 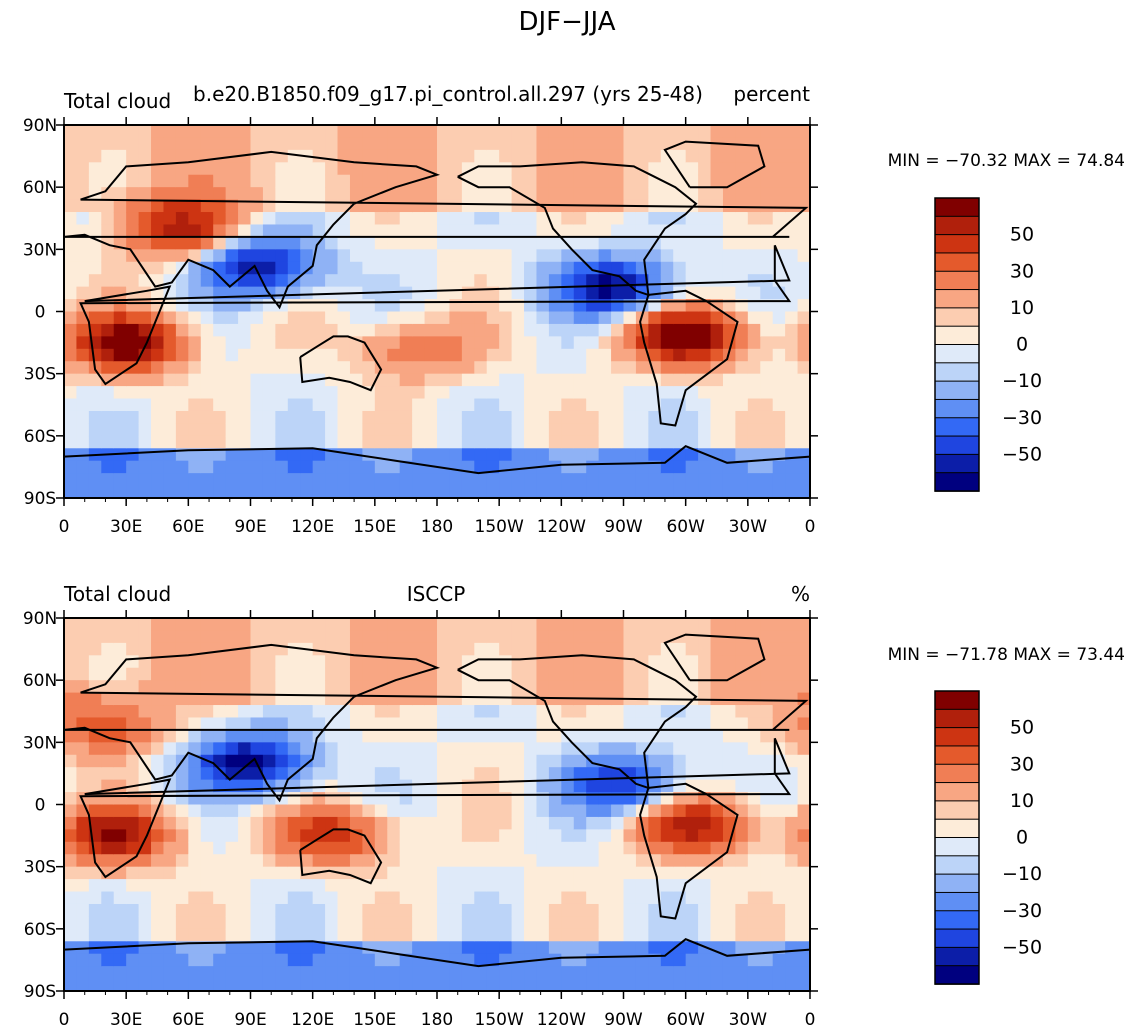 What do you see at coordinates (561, 1020) in the screenshot?
I see `x-tick-label: 120W` at bounding box center [561, 1020].